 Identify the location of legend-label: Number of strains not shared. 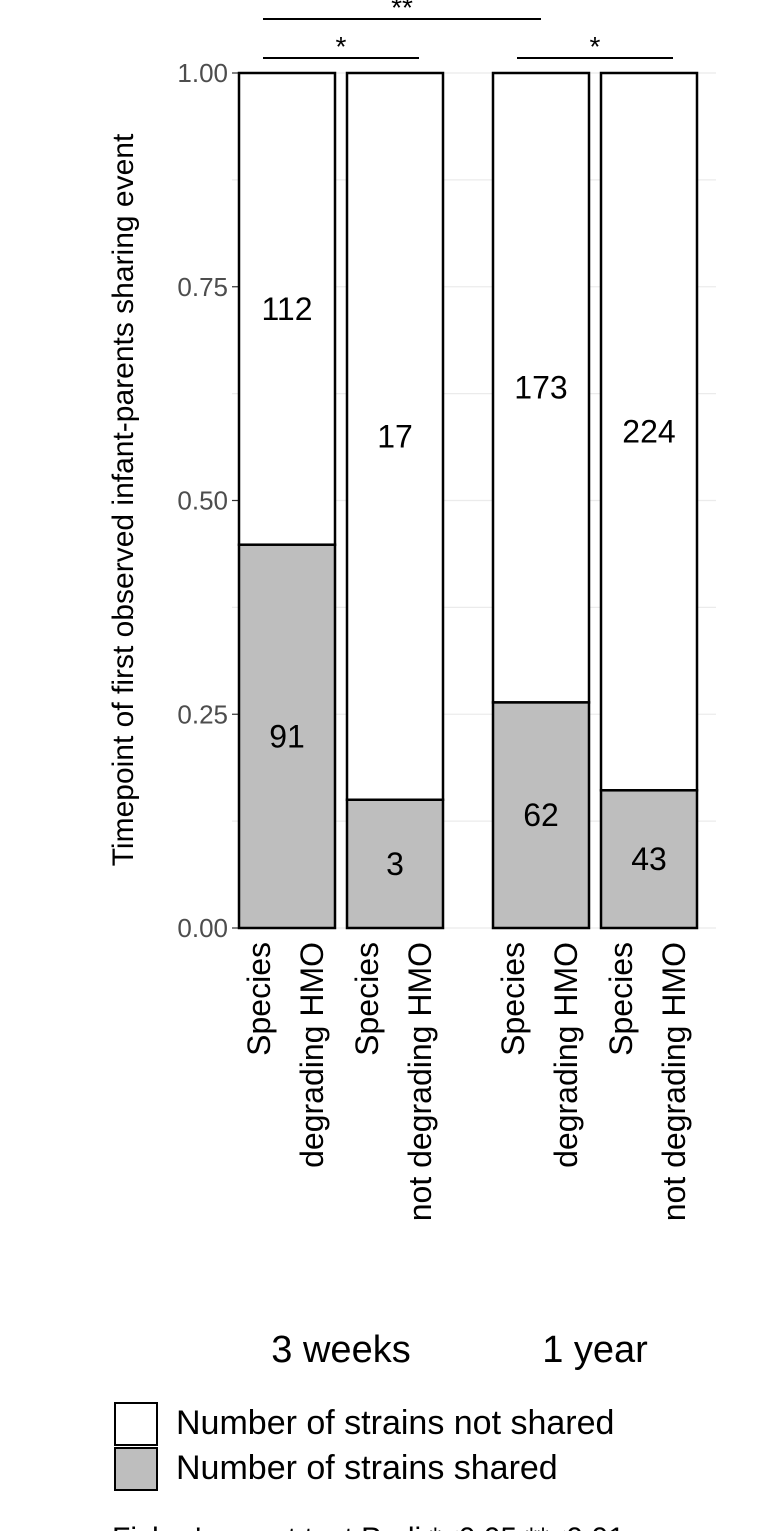
(395, 1423).